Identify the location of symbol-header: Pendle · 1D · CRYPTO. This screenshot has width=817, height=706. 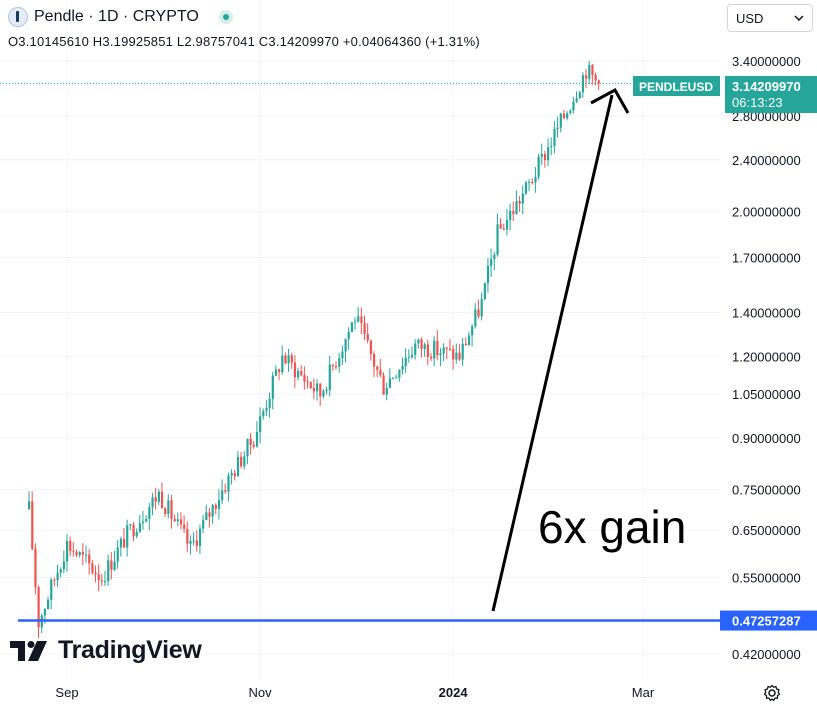
(120, 17).